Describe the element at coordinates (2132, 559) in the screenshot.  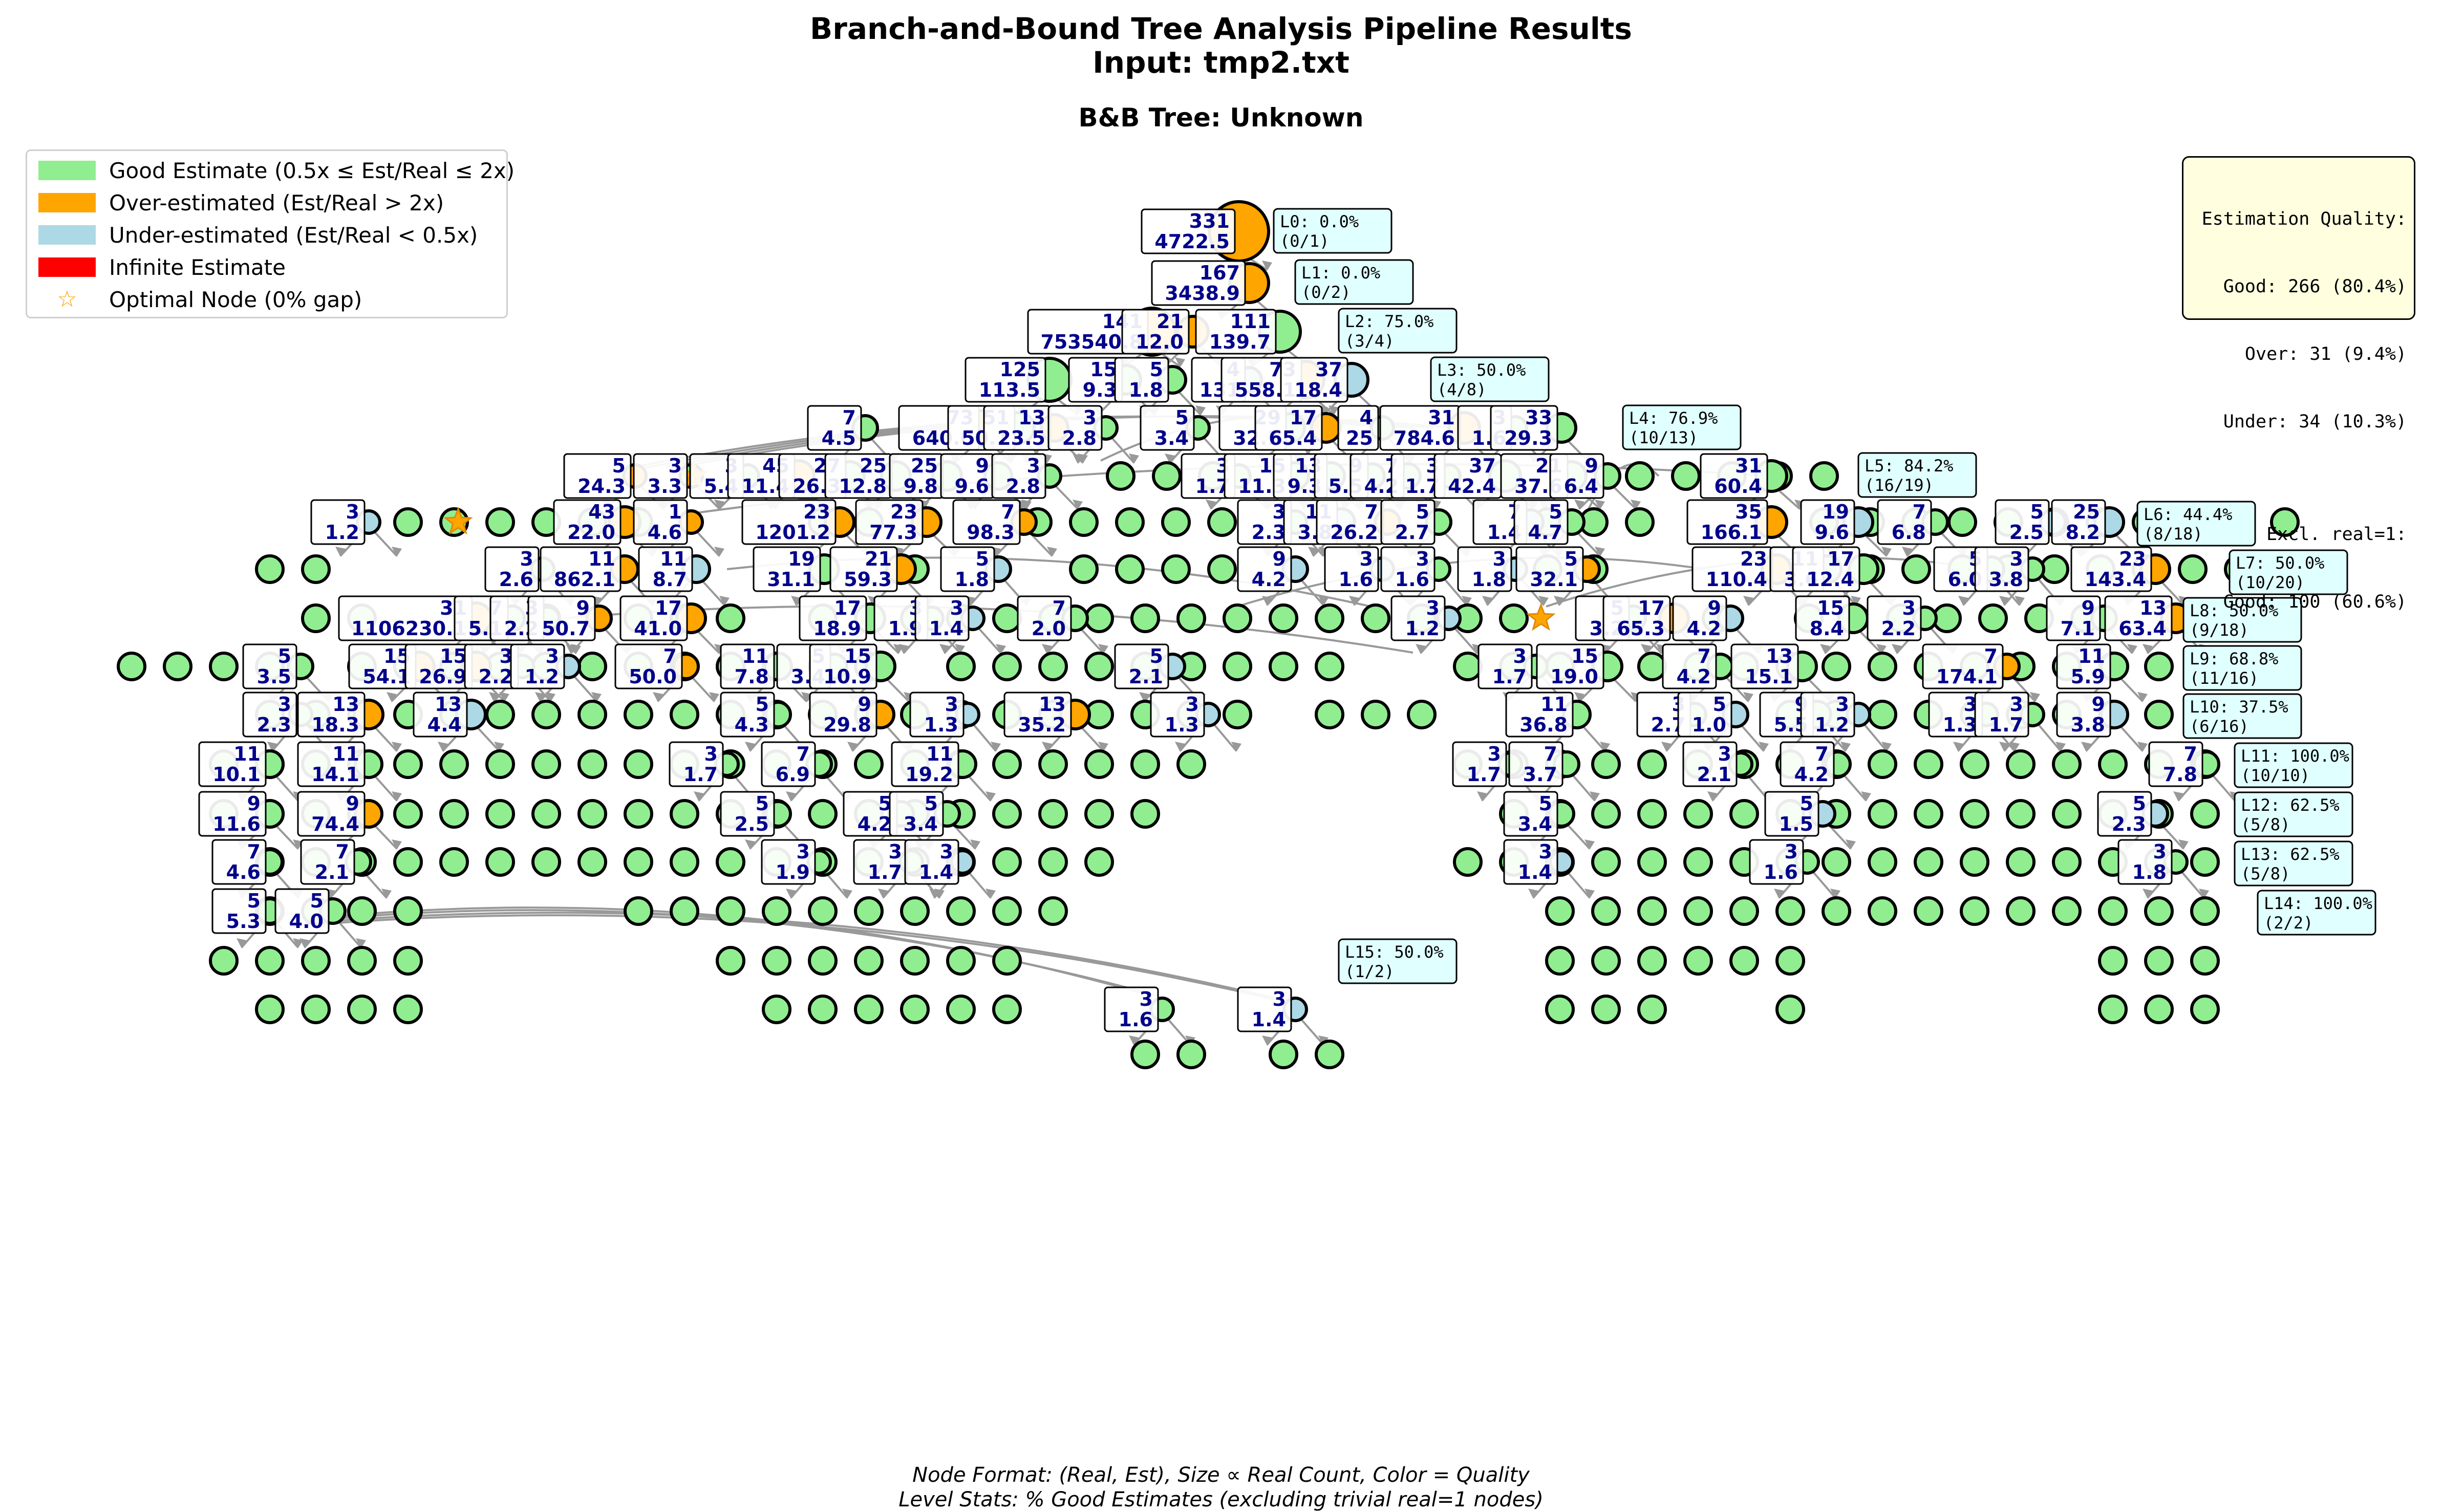
I see `node-real-count: 23` at that location.